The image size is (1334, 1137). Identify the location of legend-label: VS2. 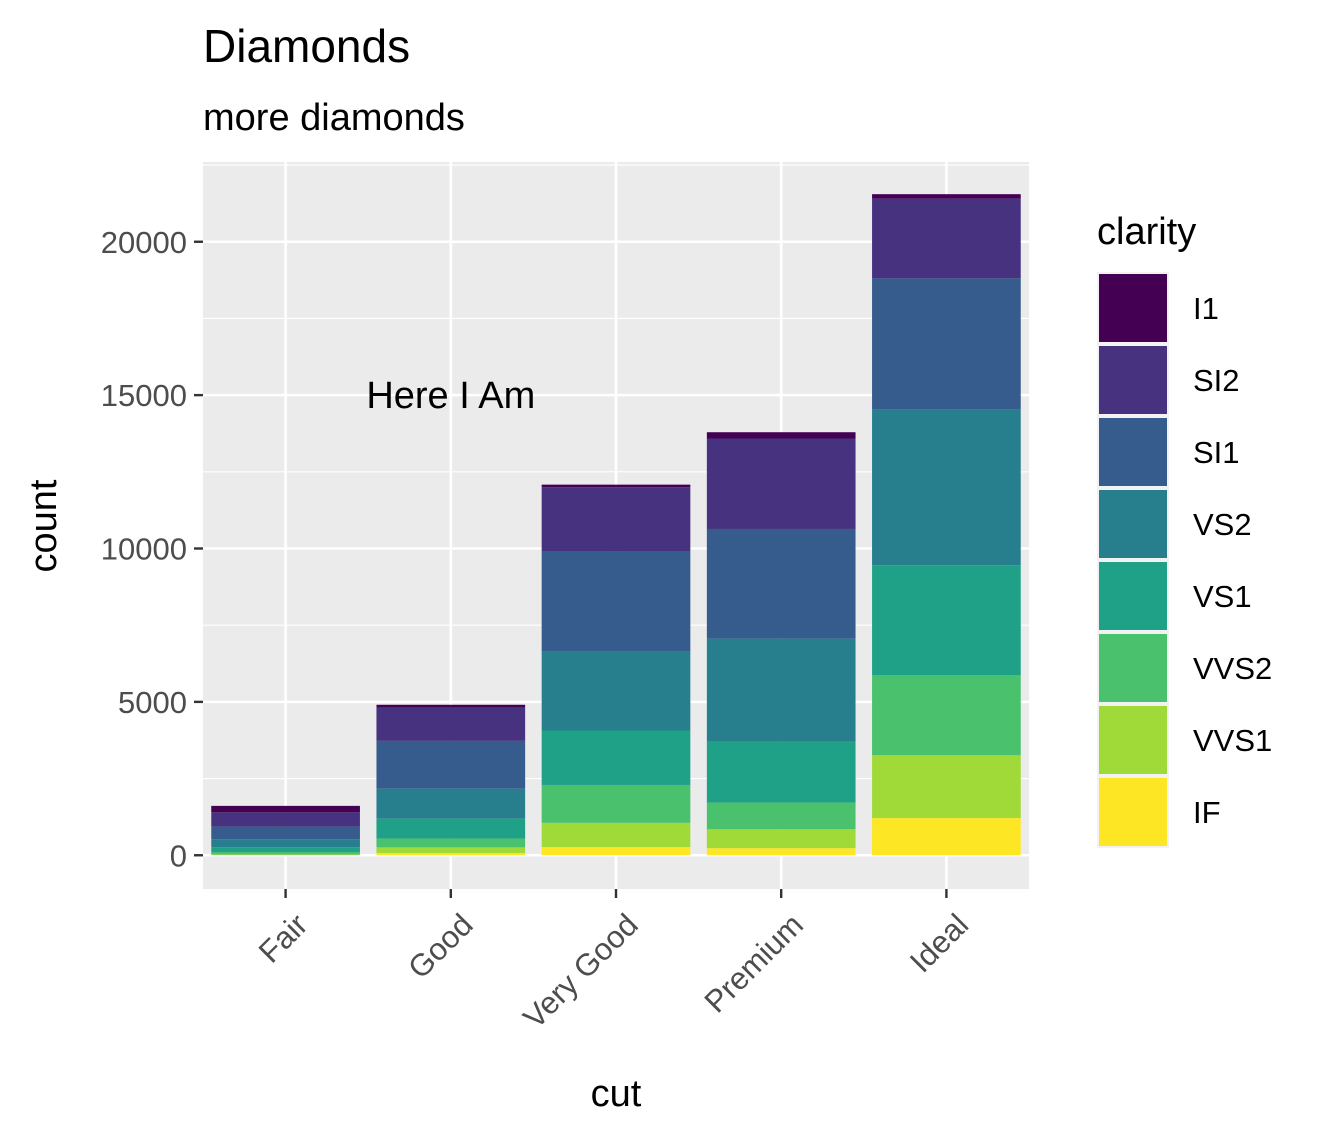
(1222, 524).